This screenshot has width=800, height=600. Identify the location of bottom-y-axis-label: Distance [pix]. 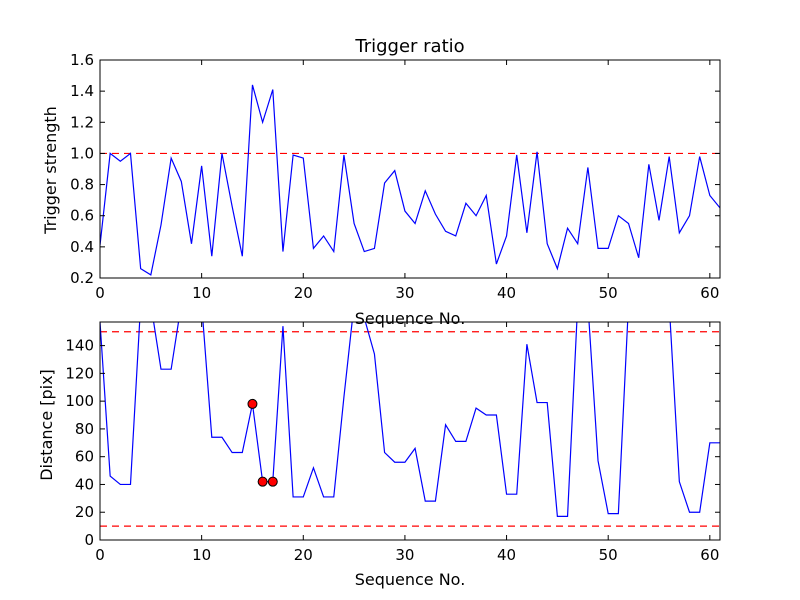
(46, 425).